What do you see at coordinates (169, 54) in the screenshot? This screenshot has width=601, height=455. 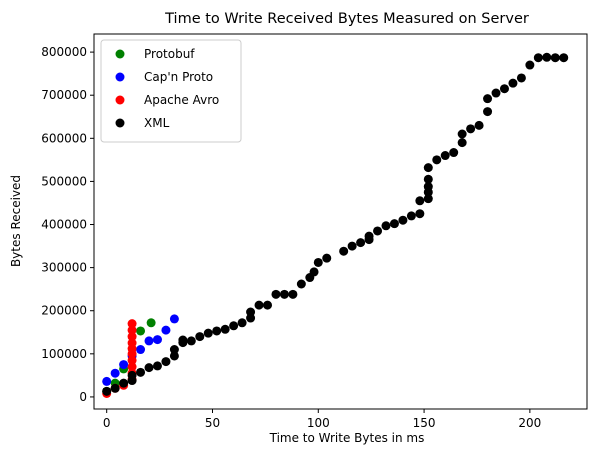 I see `legend-label-protobuf: Protobuf` at bounding box center [169, 54].